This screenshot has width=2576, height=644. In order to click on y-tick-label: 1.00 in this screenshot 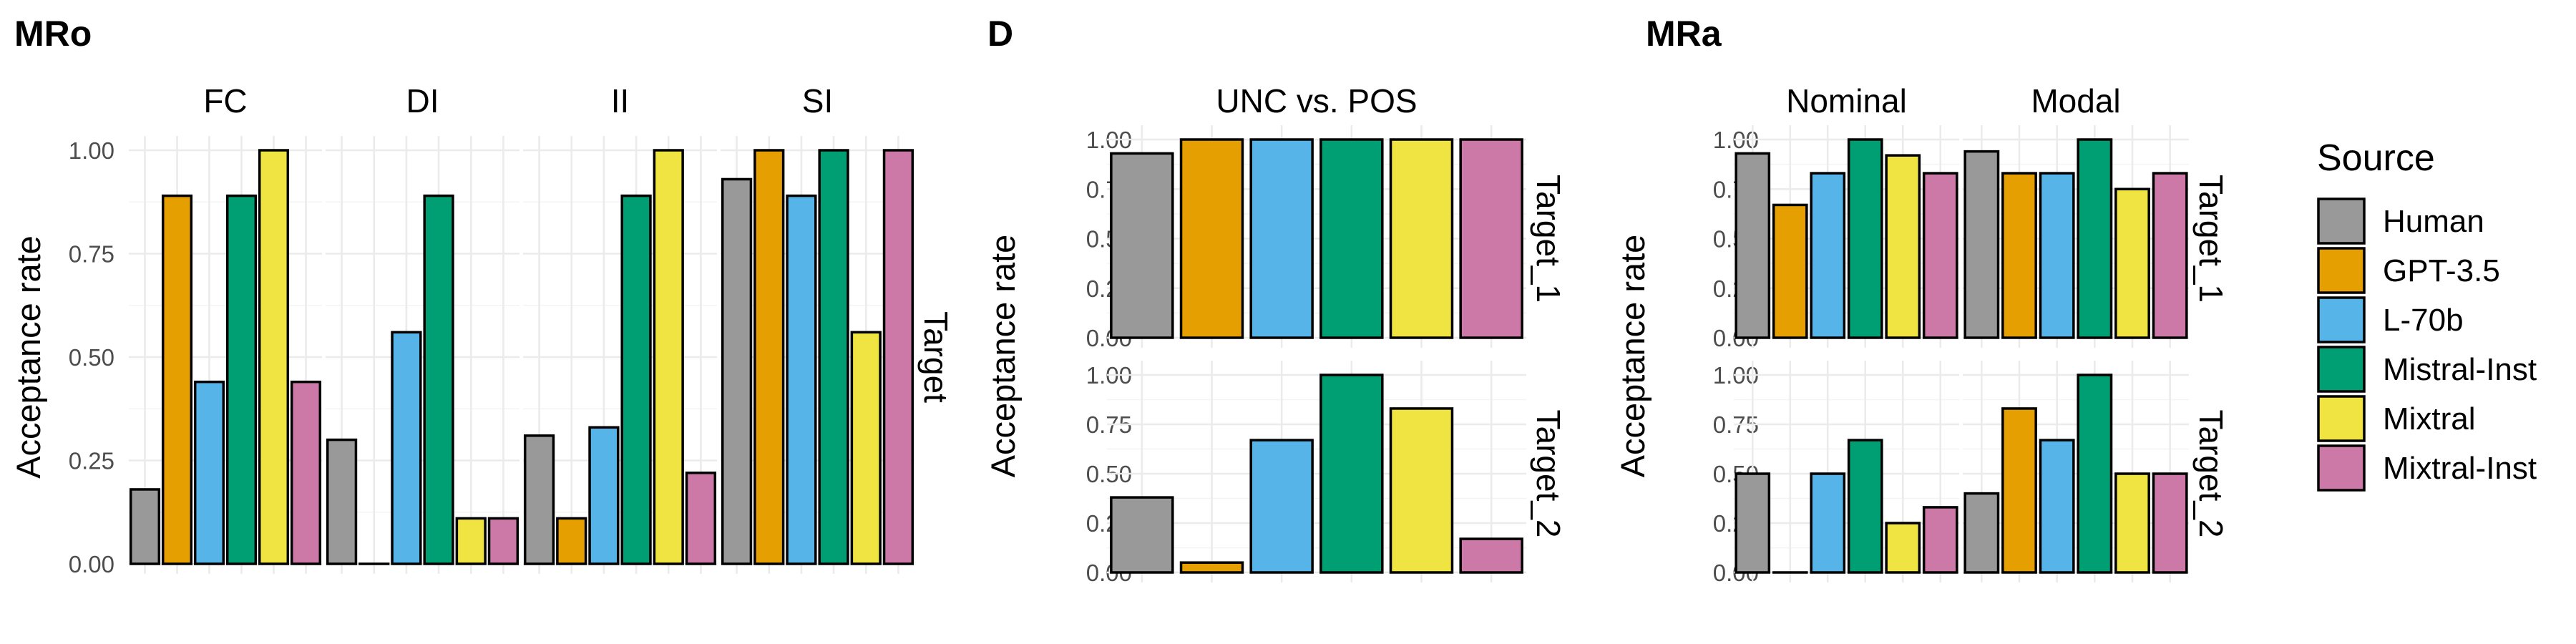, I will do `click(91, 150)`.